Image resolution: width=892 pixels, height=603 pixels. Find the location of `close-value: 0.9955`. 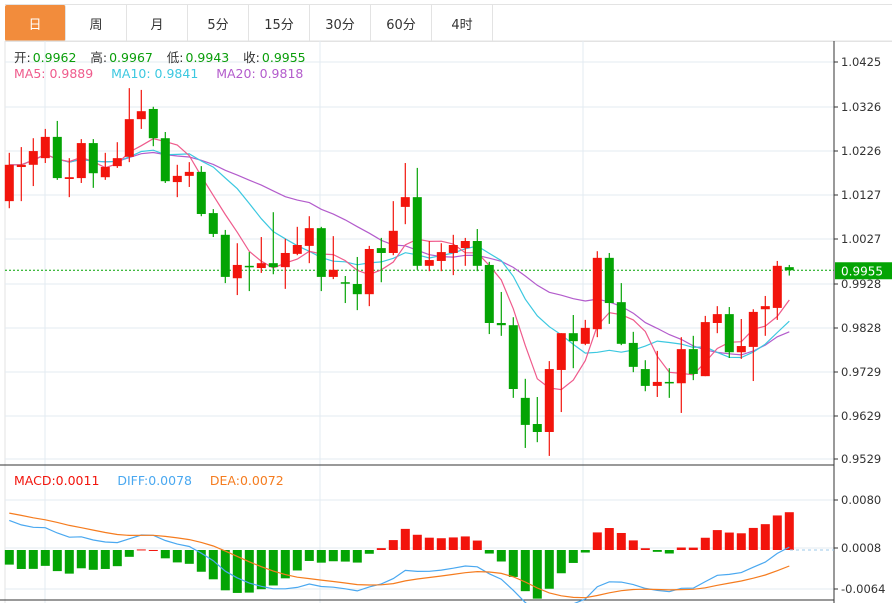

close-value: 0.9955 is located at coordinates (283, 57).